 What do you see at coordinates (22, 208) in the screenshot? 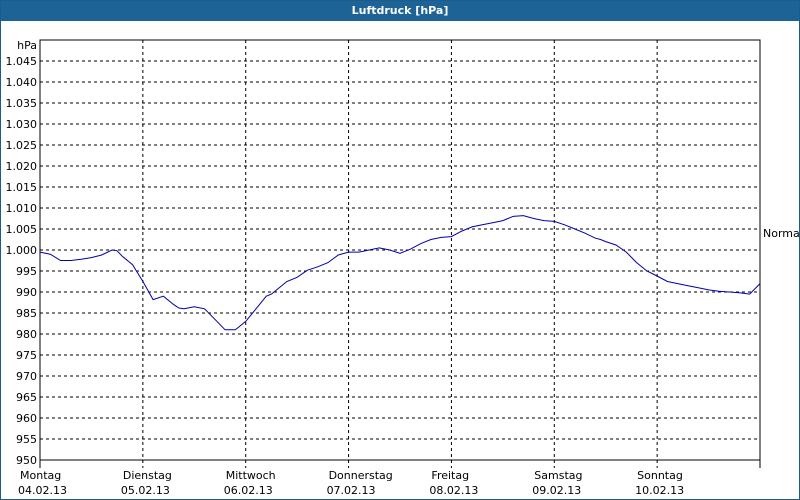
I see `y-tick-label: 1.010` at bounding box center [22, 208].